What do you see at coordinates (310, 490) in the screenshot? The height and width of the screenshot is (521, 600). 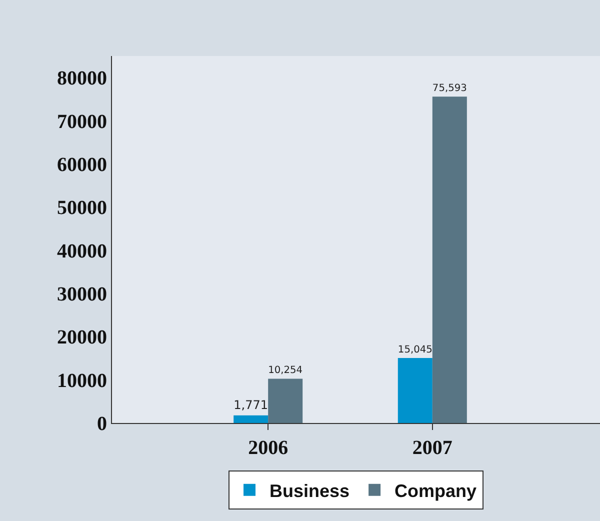 I see `legend-label: Business` at bounding box center [310, 490].